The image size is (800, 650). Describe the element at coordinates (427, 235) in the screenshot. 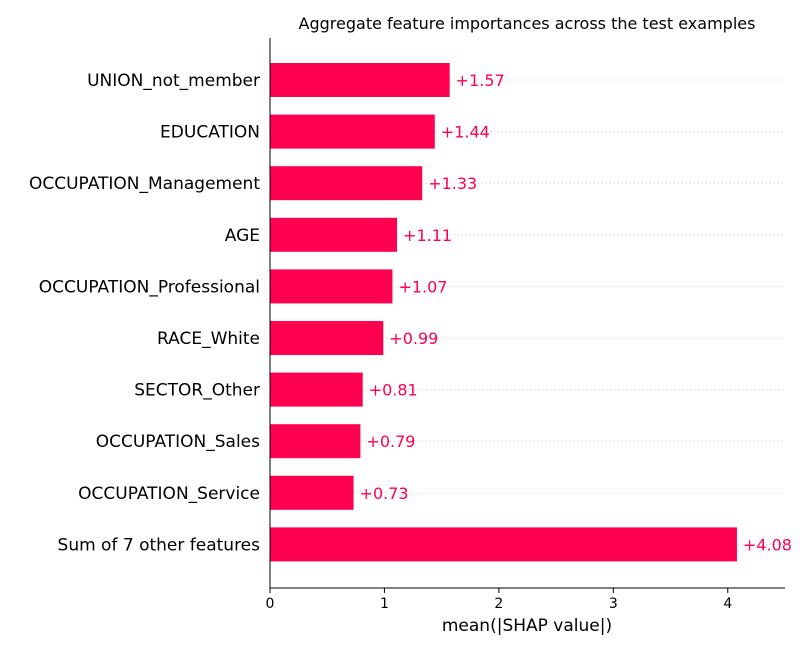

I see `value-label: +1.11` at that location.